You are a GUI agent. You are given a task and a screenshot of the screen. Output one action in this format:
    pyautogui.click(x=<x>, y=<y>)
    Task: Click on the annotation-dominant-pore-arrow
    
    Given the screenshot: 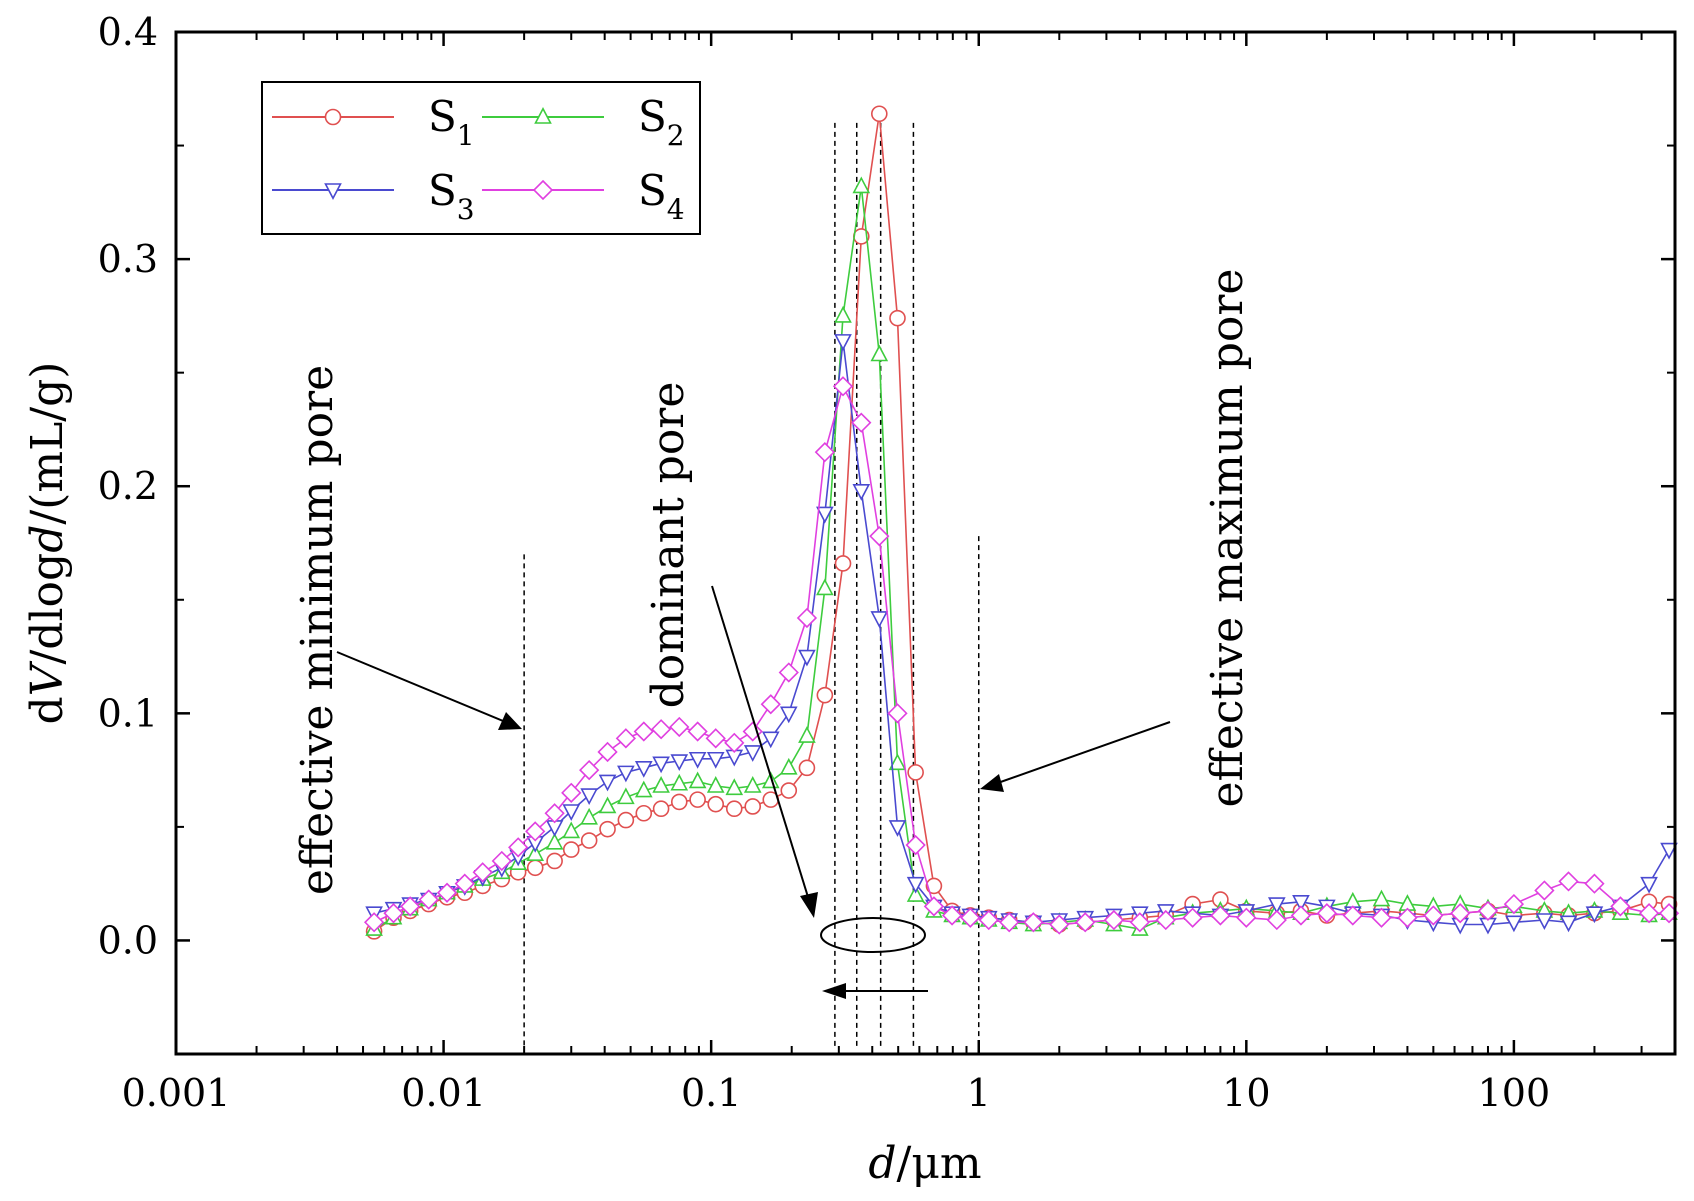 What is the action you would take?
    pyautogui.click(x=762, y=748)
    